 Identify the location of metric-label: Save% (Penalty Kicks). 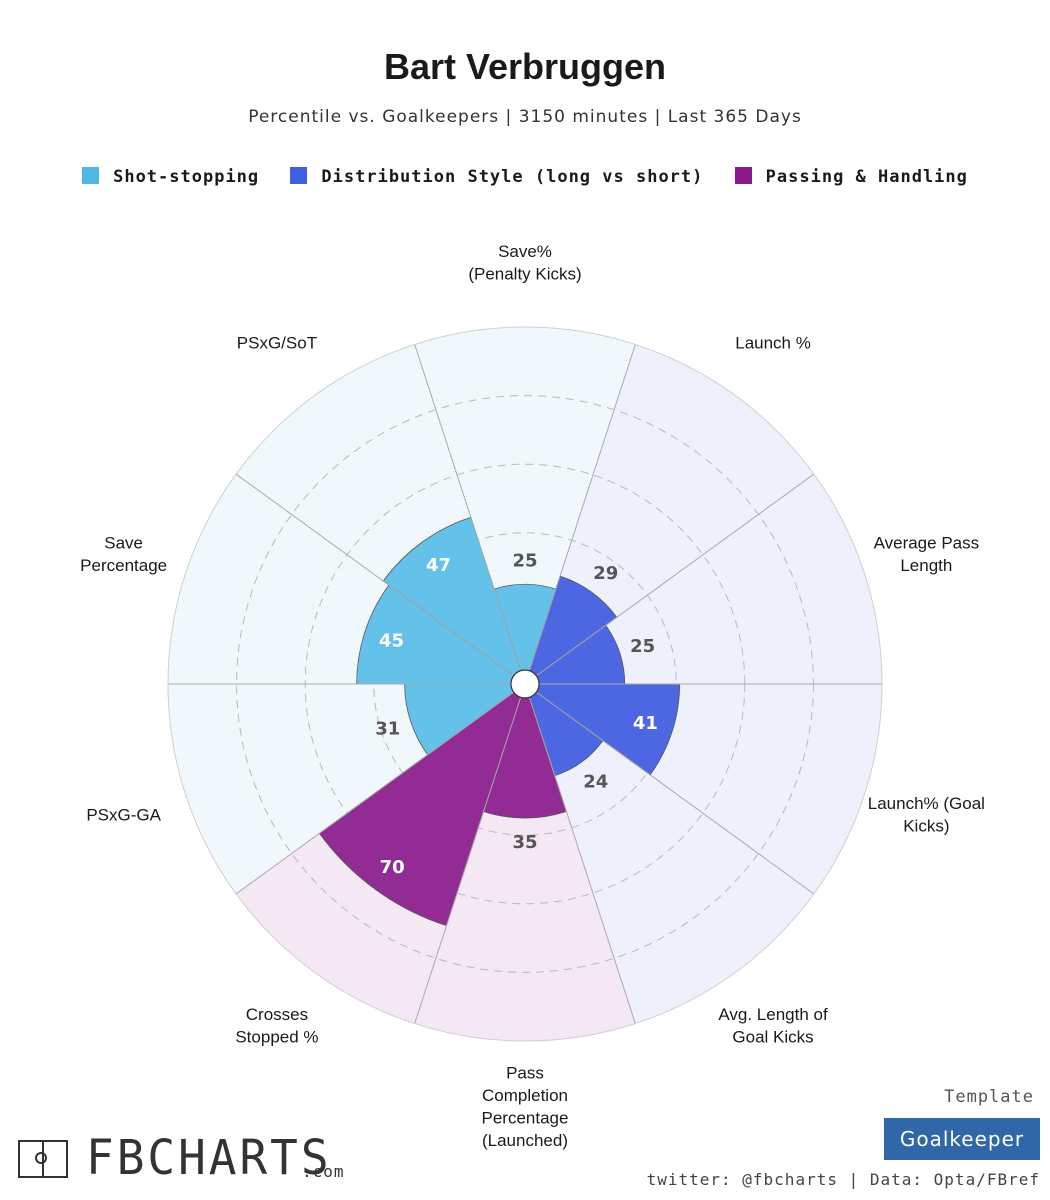
(524, 263).